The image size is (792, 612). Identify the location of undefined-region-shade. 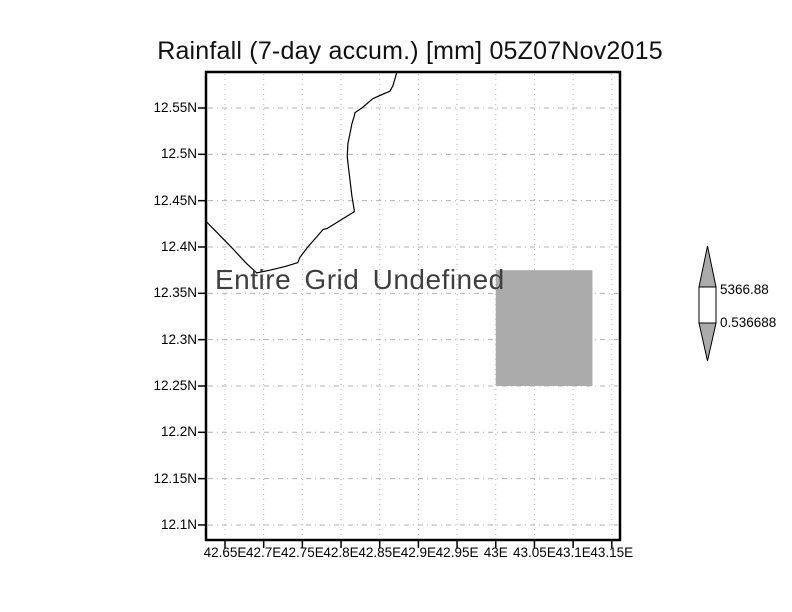
(544, 328).